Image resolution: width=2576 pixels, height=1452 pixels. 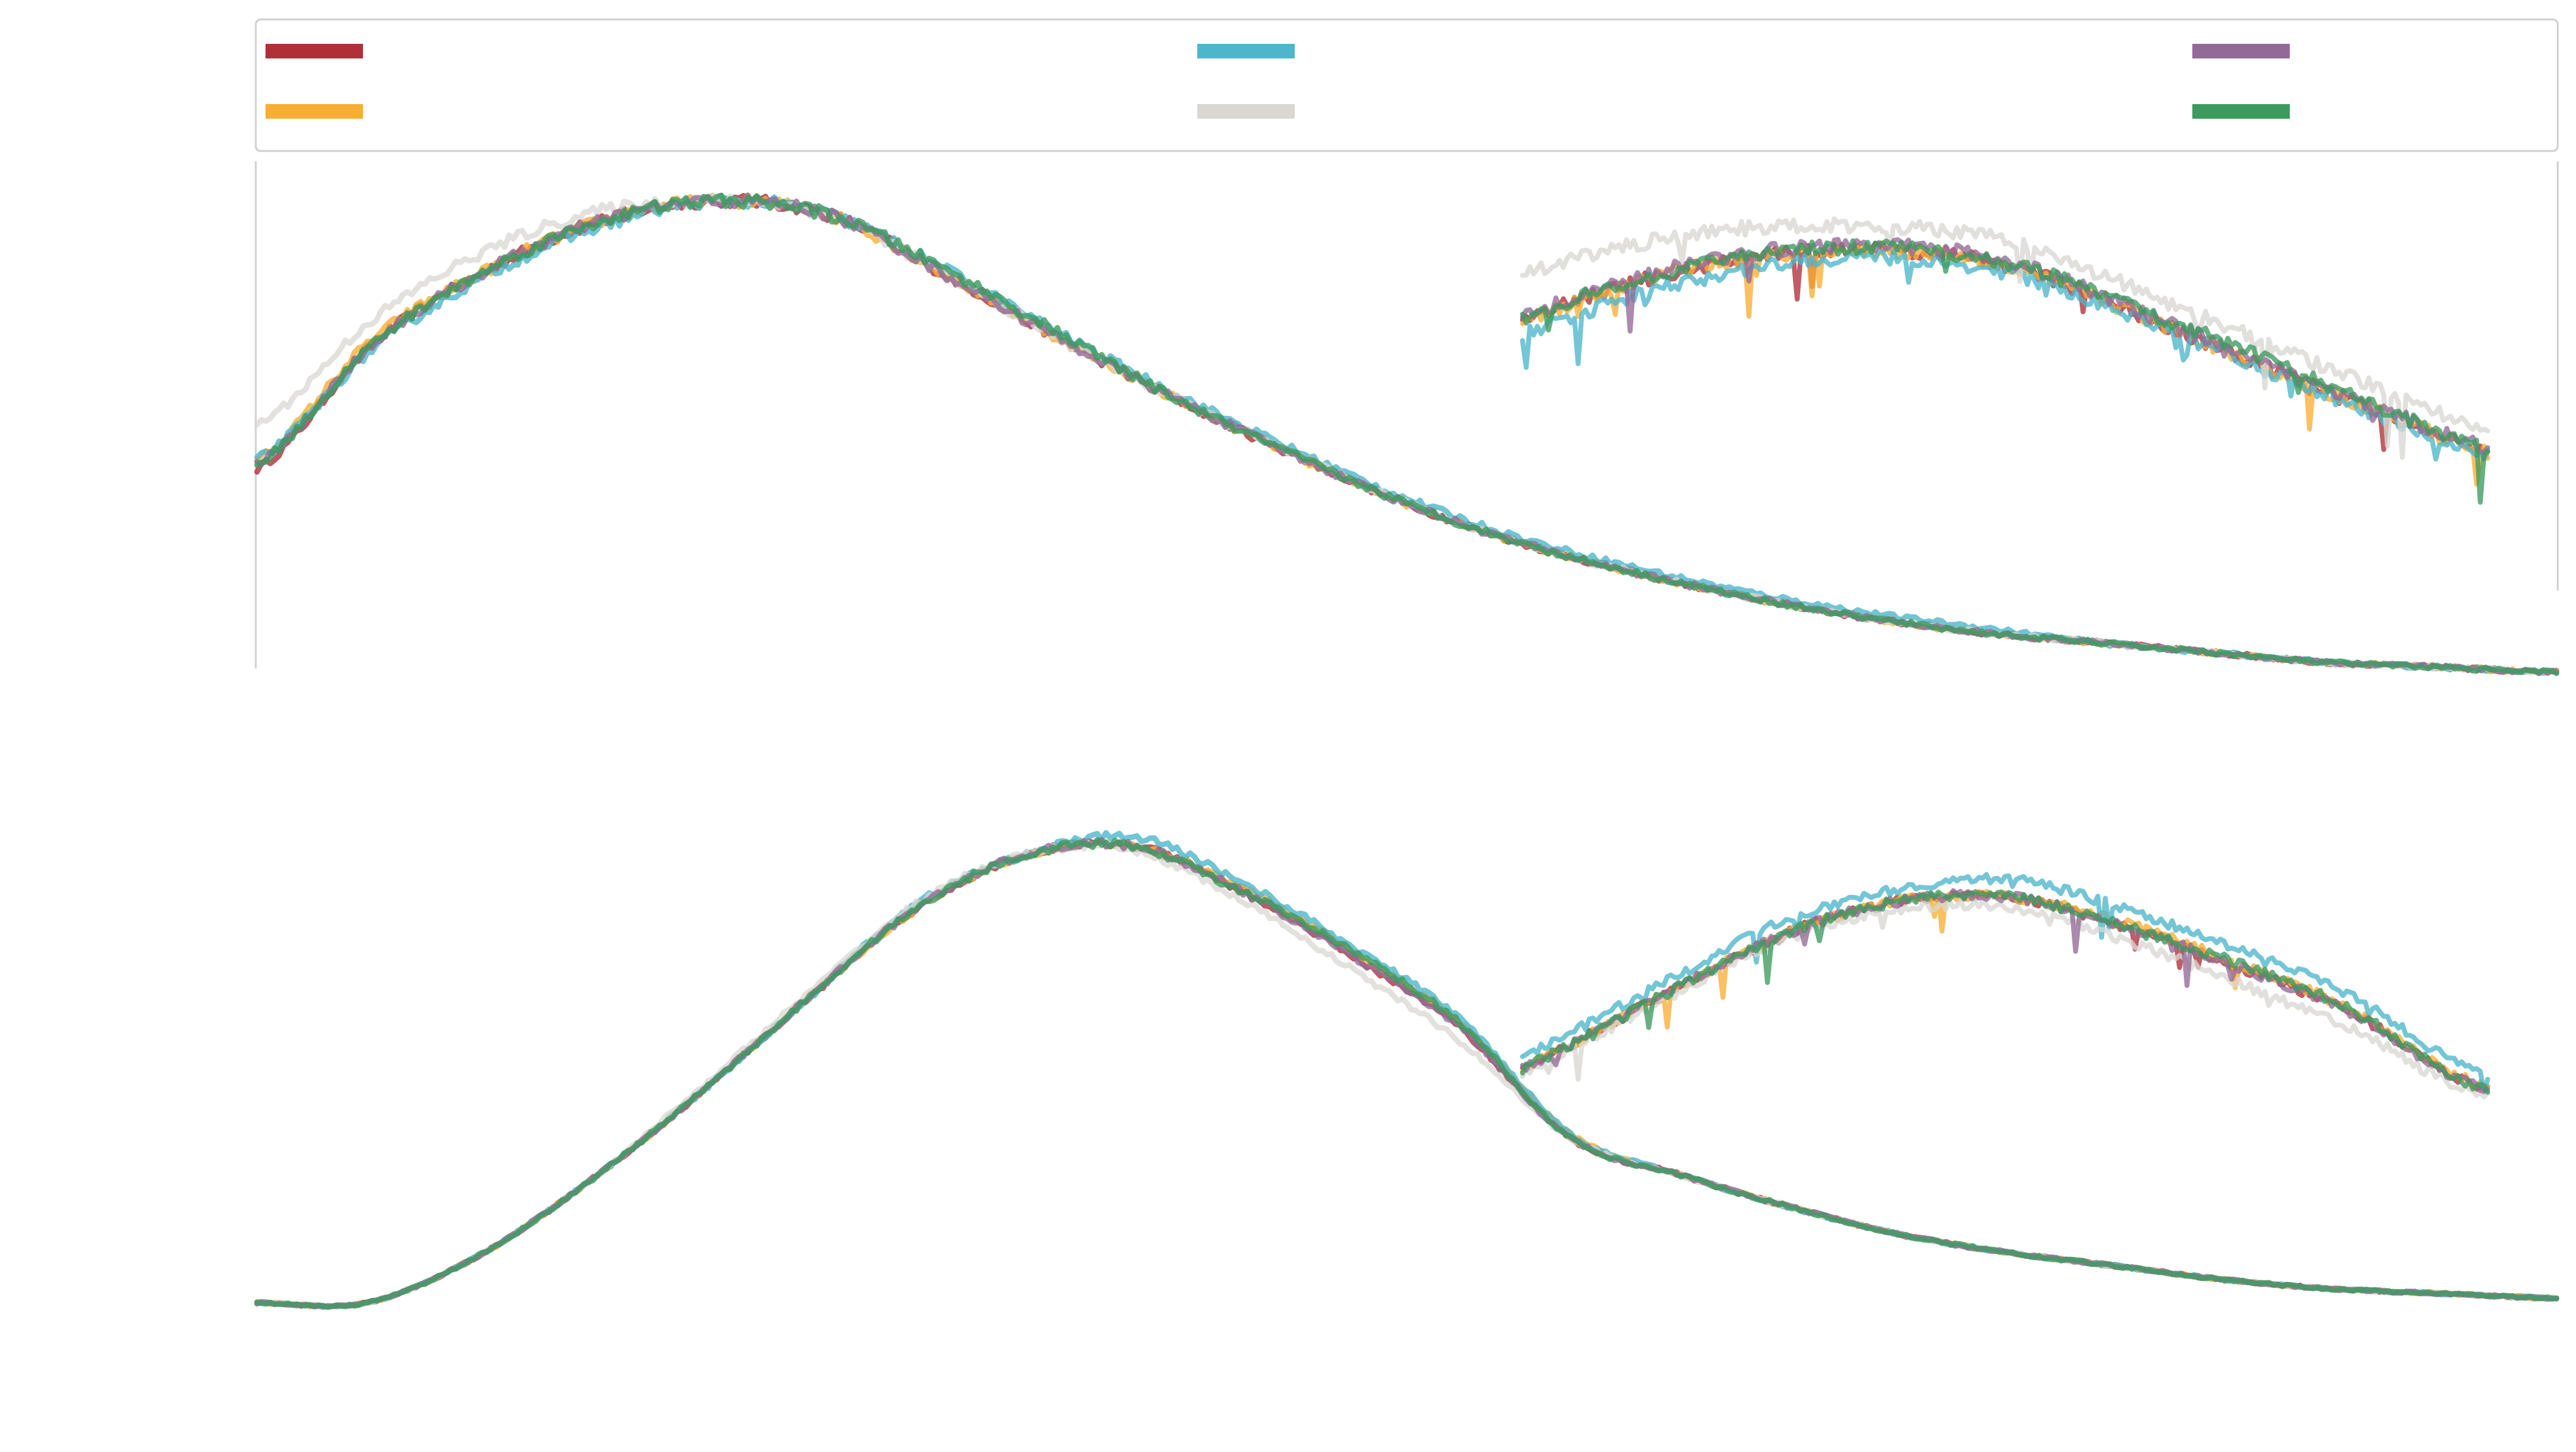 I want to click on bottom-inset, so click(x=2005, y=986).